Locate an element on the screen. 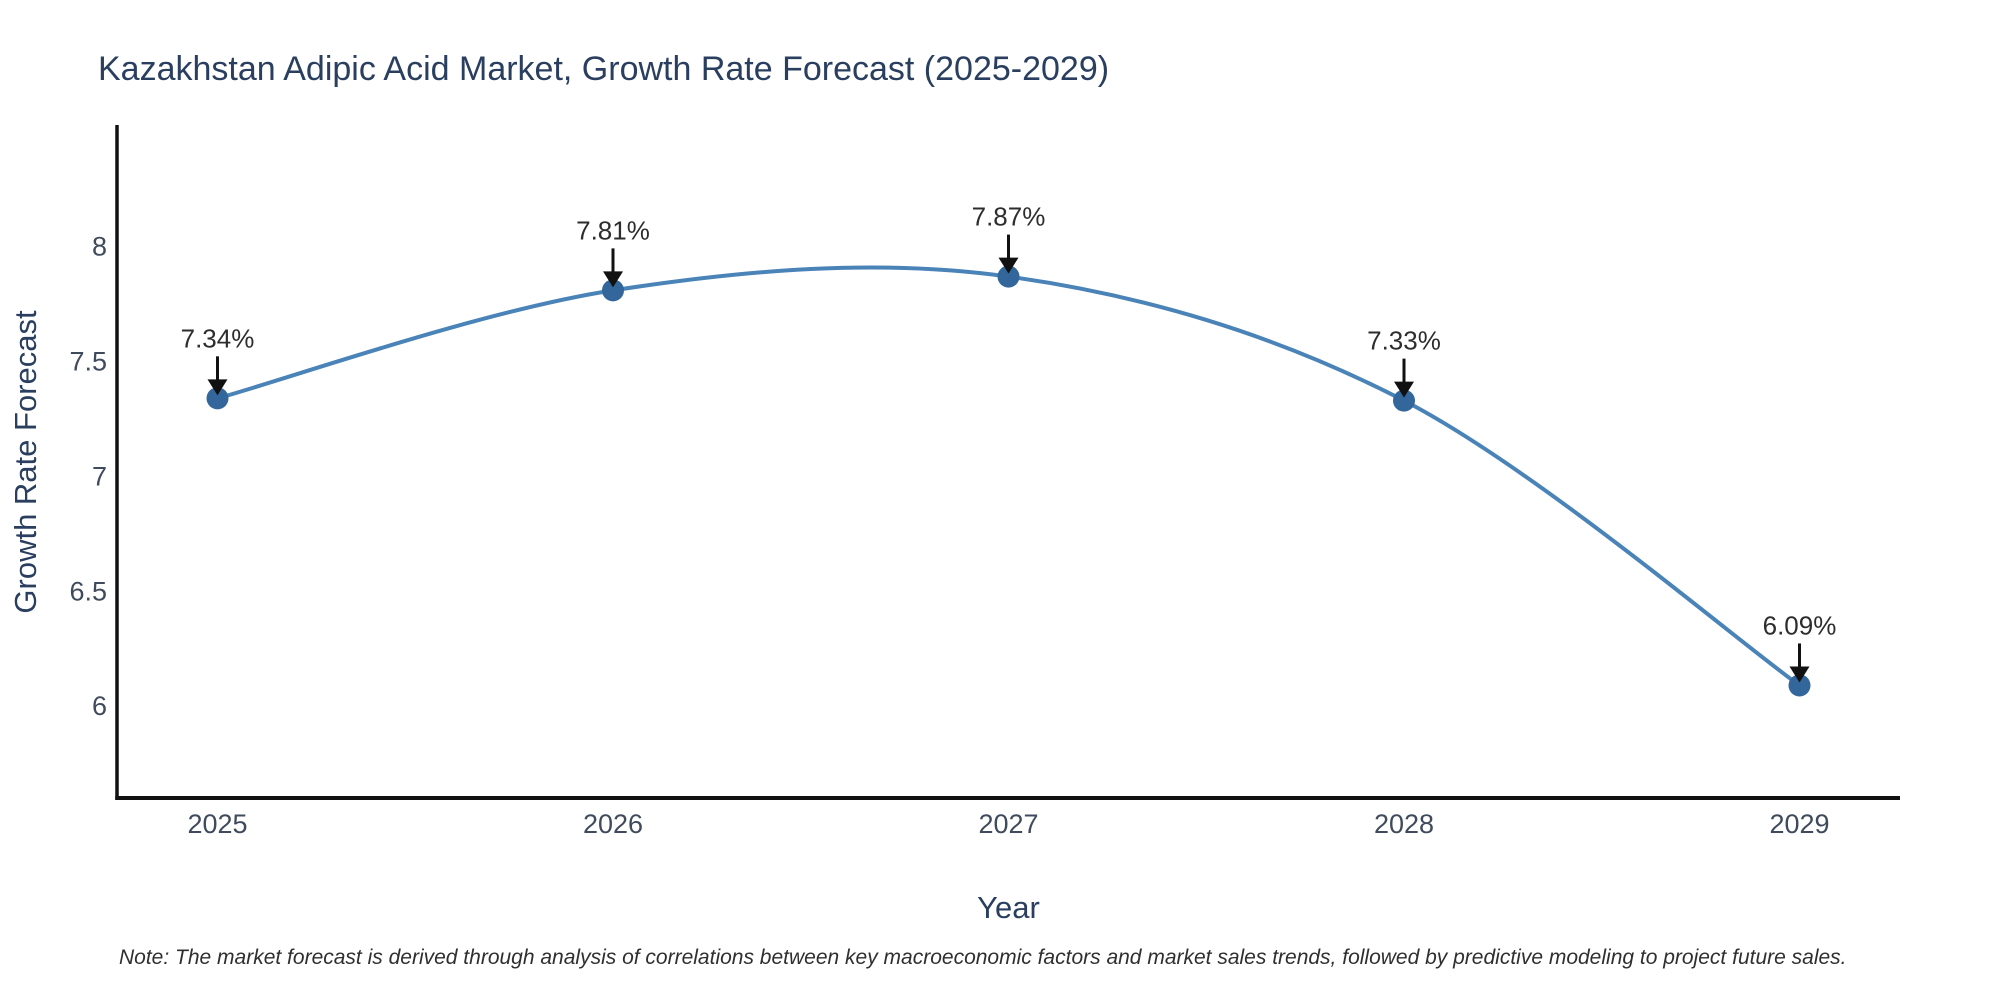 The width and height of the screenshot is (2000, 1005). annotation-label: 6.09% is located at coordinates (1800, 625).